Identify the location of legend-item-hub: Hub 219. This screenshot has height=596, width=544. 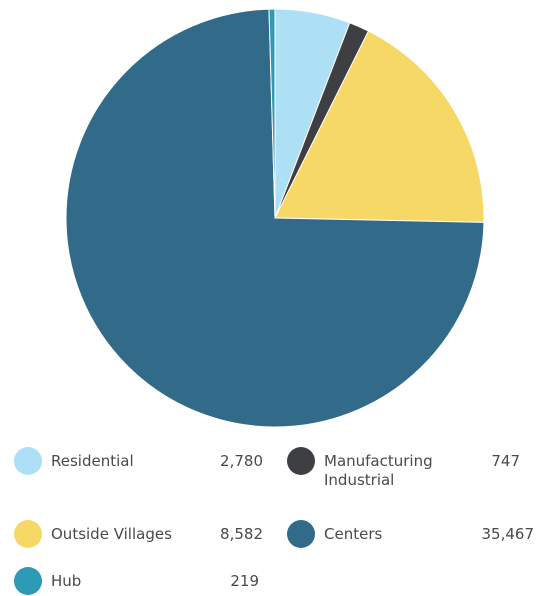
(136, 581).